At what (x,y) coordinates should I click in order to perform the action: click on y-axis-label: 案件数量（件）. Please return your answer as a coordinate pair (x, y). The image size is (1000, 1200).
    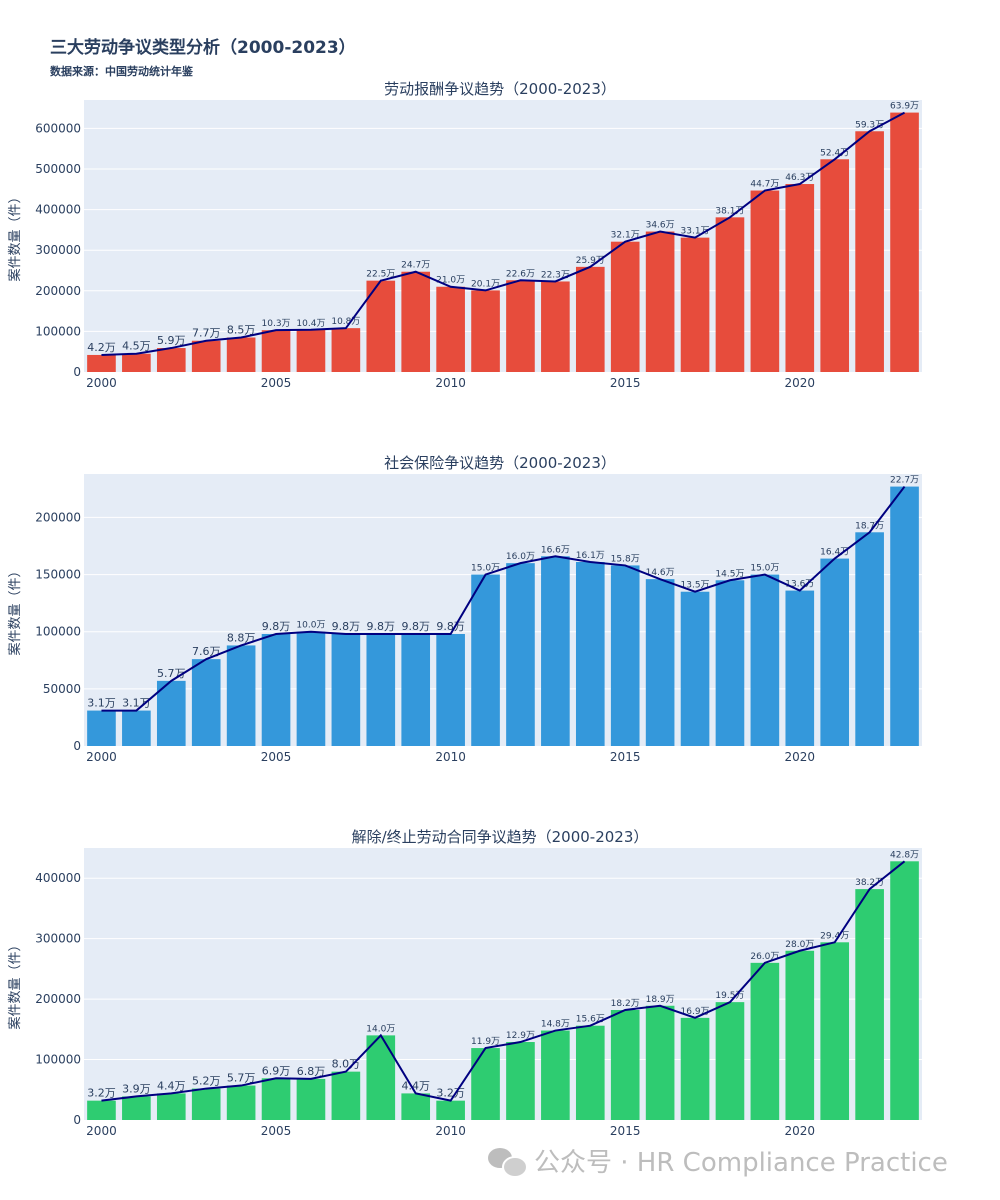
    Looking at the image, I should click on (15, 983).